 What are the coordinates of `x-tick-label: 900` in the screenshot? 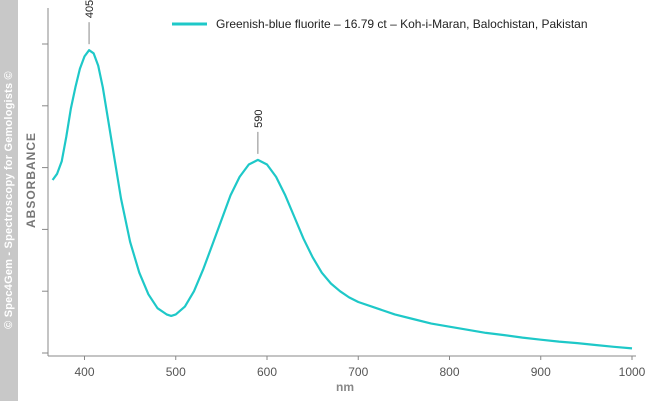 It's located at (541, 372).